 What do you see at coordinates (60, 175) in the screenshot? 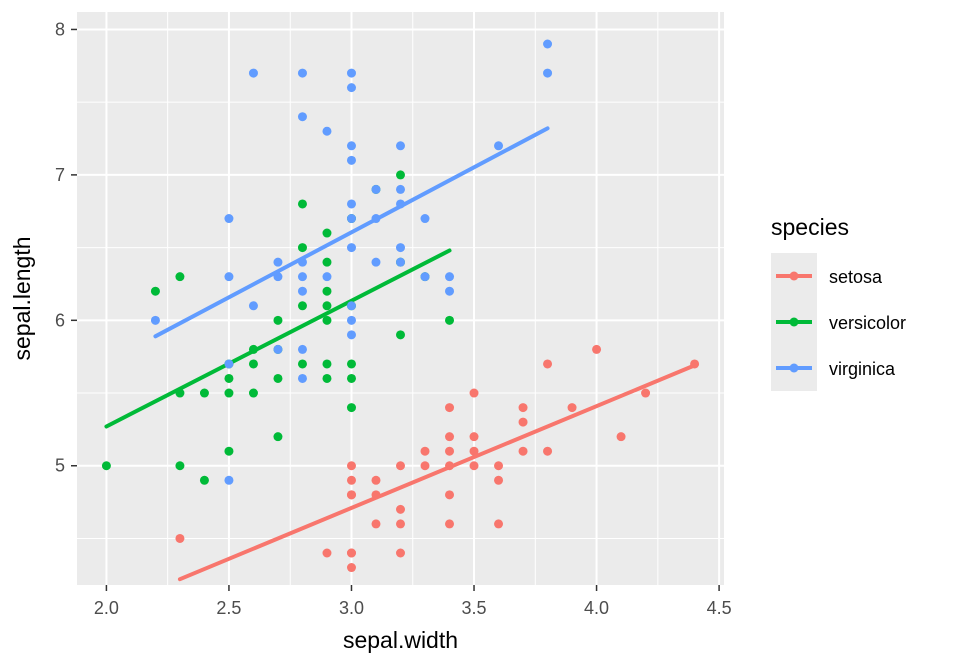
I see `y-tick-label: 7` at bounding box center [60, 175].